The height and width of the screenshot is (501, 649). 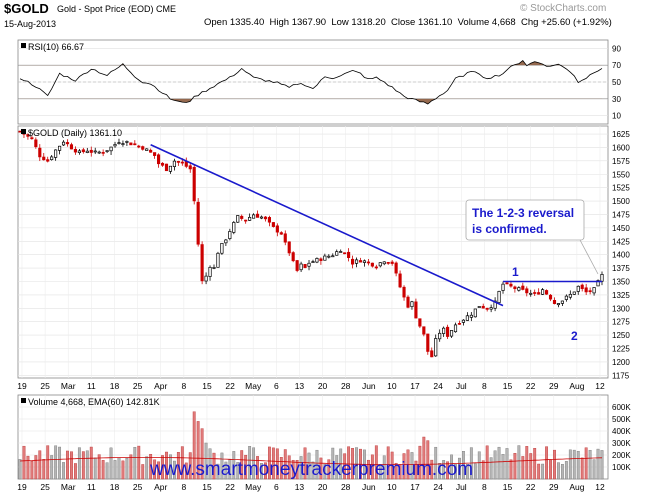 I want to click on rsi-line, so click(x=311, y=82).